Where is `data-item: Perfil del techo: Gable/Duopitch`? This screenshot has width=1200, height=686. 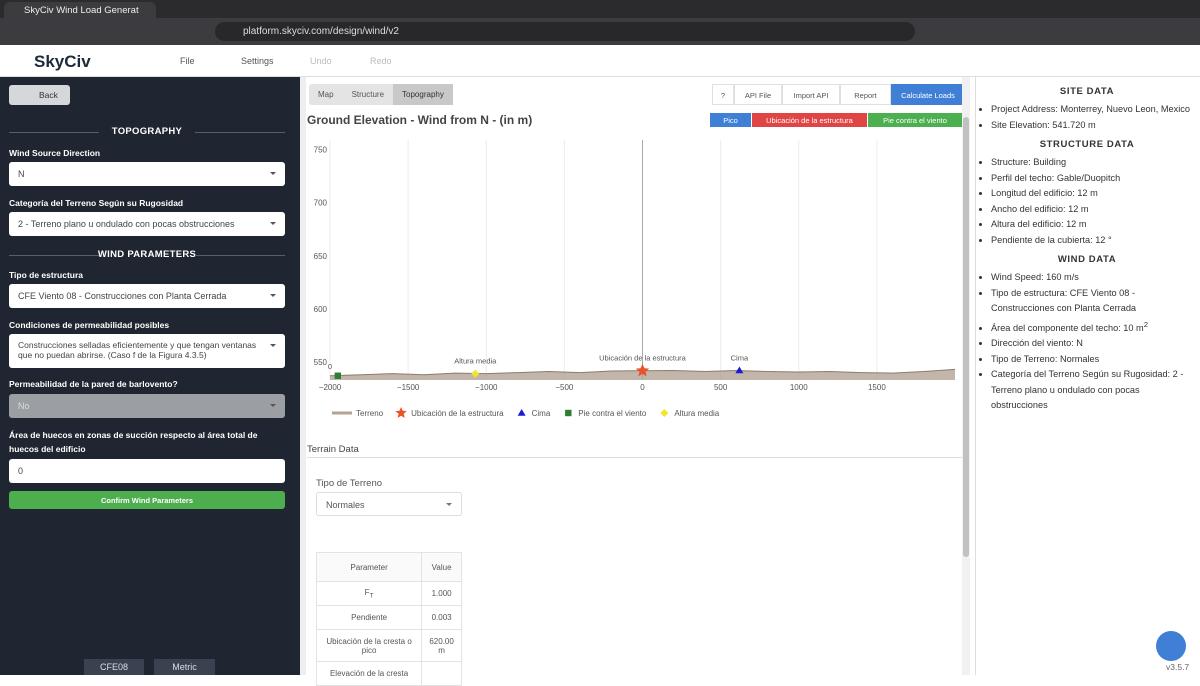 data-item: Perfil del techo: Gable/Duopitch is located at coordinates (1091, 179).